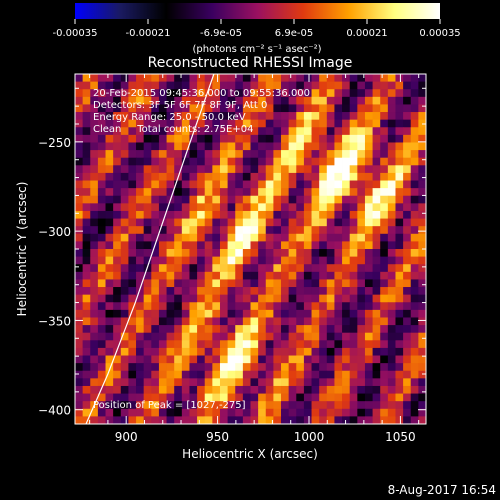 This screenshot has height=500, width=500. Describe the element at coordinates (54, 143) in the screenshot. I see `y-tick-label: −250` at that location.